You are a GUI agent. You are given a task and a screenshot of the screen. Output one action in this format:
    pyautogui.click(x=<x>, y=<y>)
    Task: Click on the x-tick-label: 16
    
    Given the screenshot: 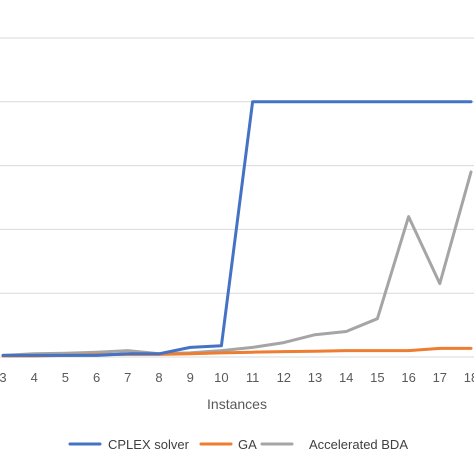 What is the action you would take?
    pyautogui.click(x=408, y=377)
    